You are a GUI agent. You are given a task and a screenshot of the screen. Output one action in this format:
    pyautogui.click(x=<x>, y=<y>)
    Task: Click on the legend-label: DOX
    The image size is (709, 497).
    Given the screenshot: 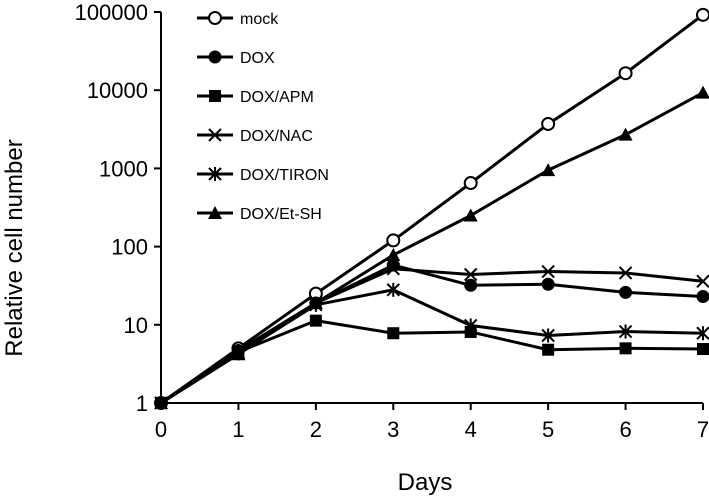 What is the action you would take?
    pyautogui.click(x=257, y=58)
    